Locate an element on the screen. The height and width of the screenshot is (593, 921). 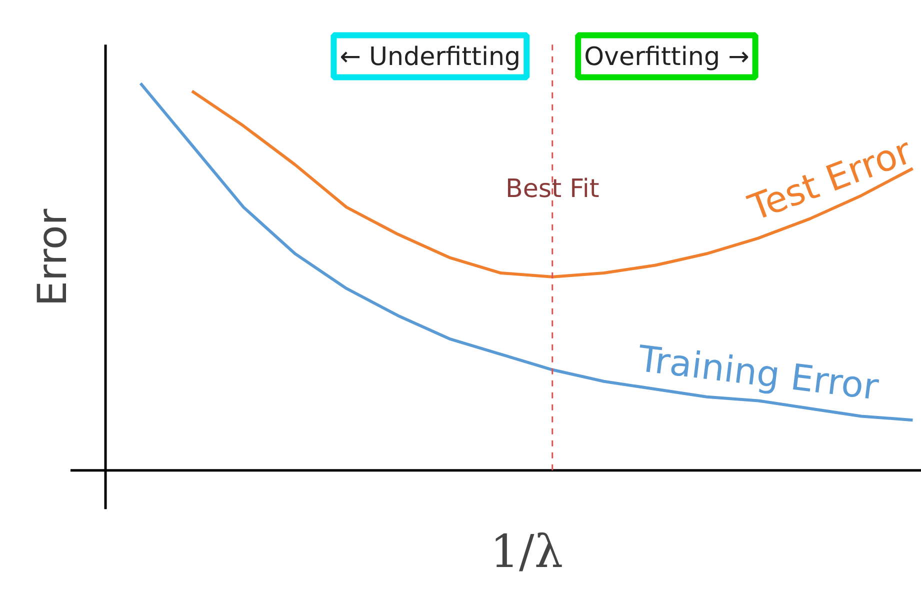
y-axis-title: Error is located at coordinates (53, 257).